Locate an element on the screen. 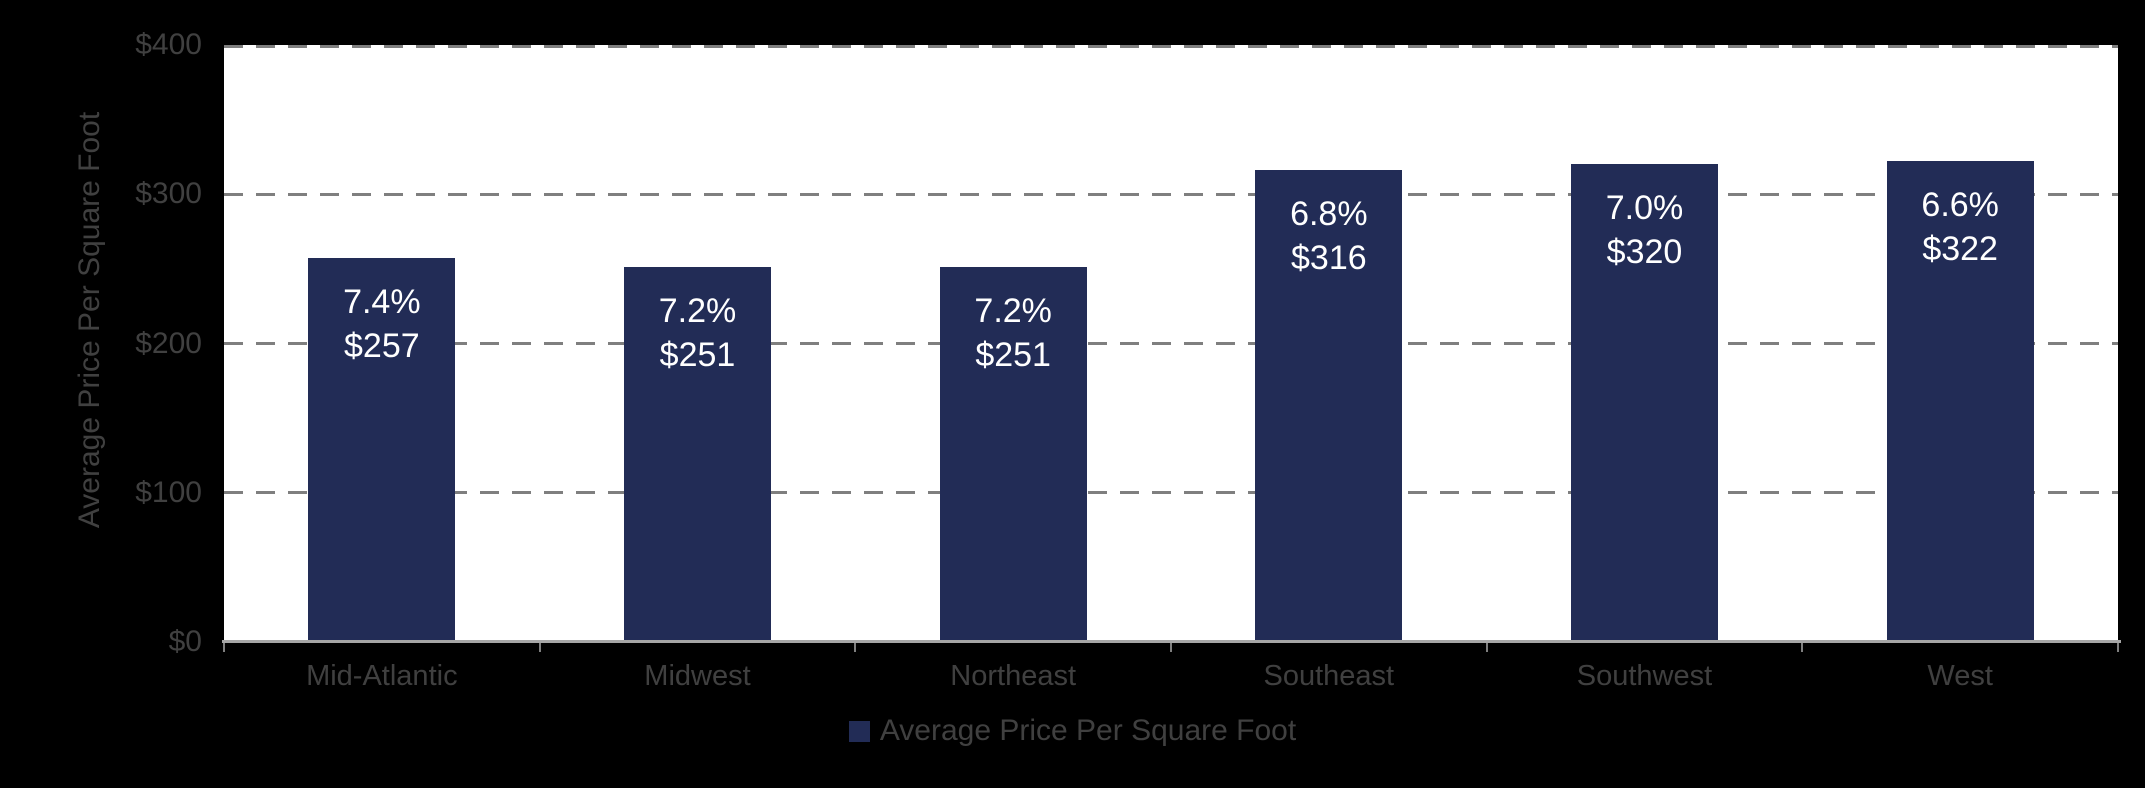 This screenshot has width=2145, height=788. legend-label: Average Price Per Square Foot is located at coordinates (1088, 730).